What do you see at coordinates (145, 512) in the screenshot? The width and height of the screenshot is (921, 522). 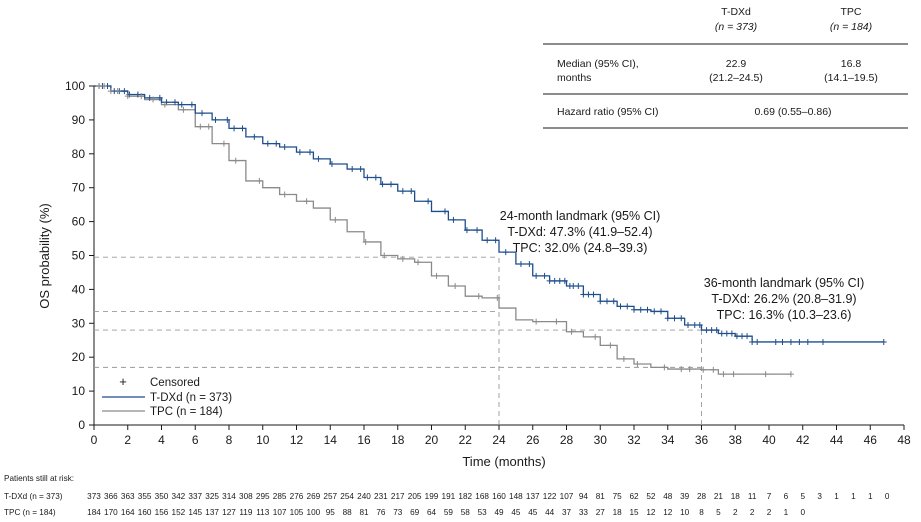 I see `at-risk-tpc-value: 160` at bounding box center [145, 512].